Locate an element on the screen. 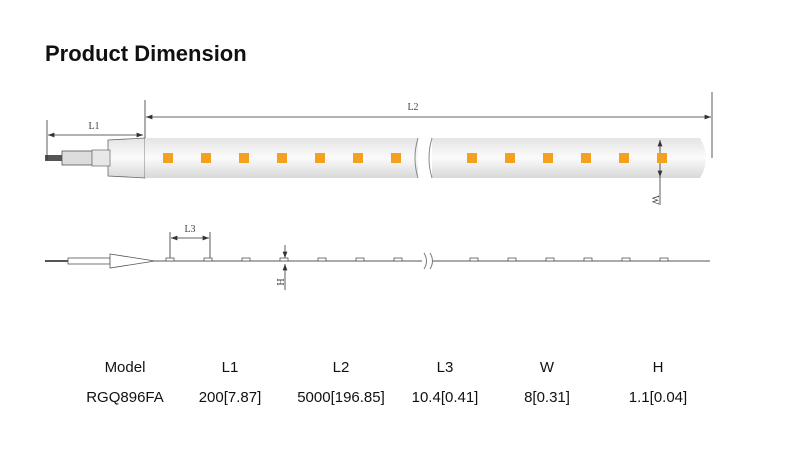 This screenshot has width=790, height=450. dim-label: L3 is located at coordinates (189, 229).